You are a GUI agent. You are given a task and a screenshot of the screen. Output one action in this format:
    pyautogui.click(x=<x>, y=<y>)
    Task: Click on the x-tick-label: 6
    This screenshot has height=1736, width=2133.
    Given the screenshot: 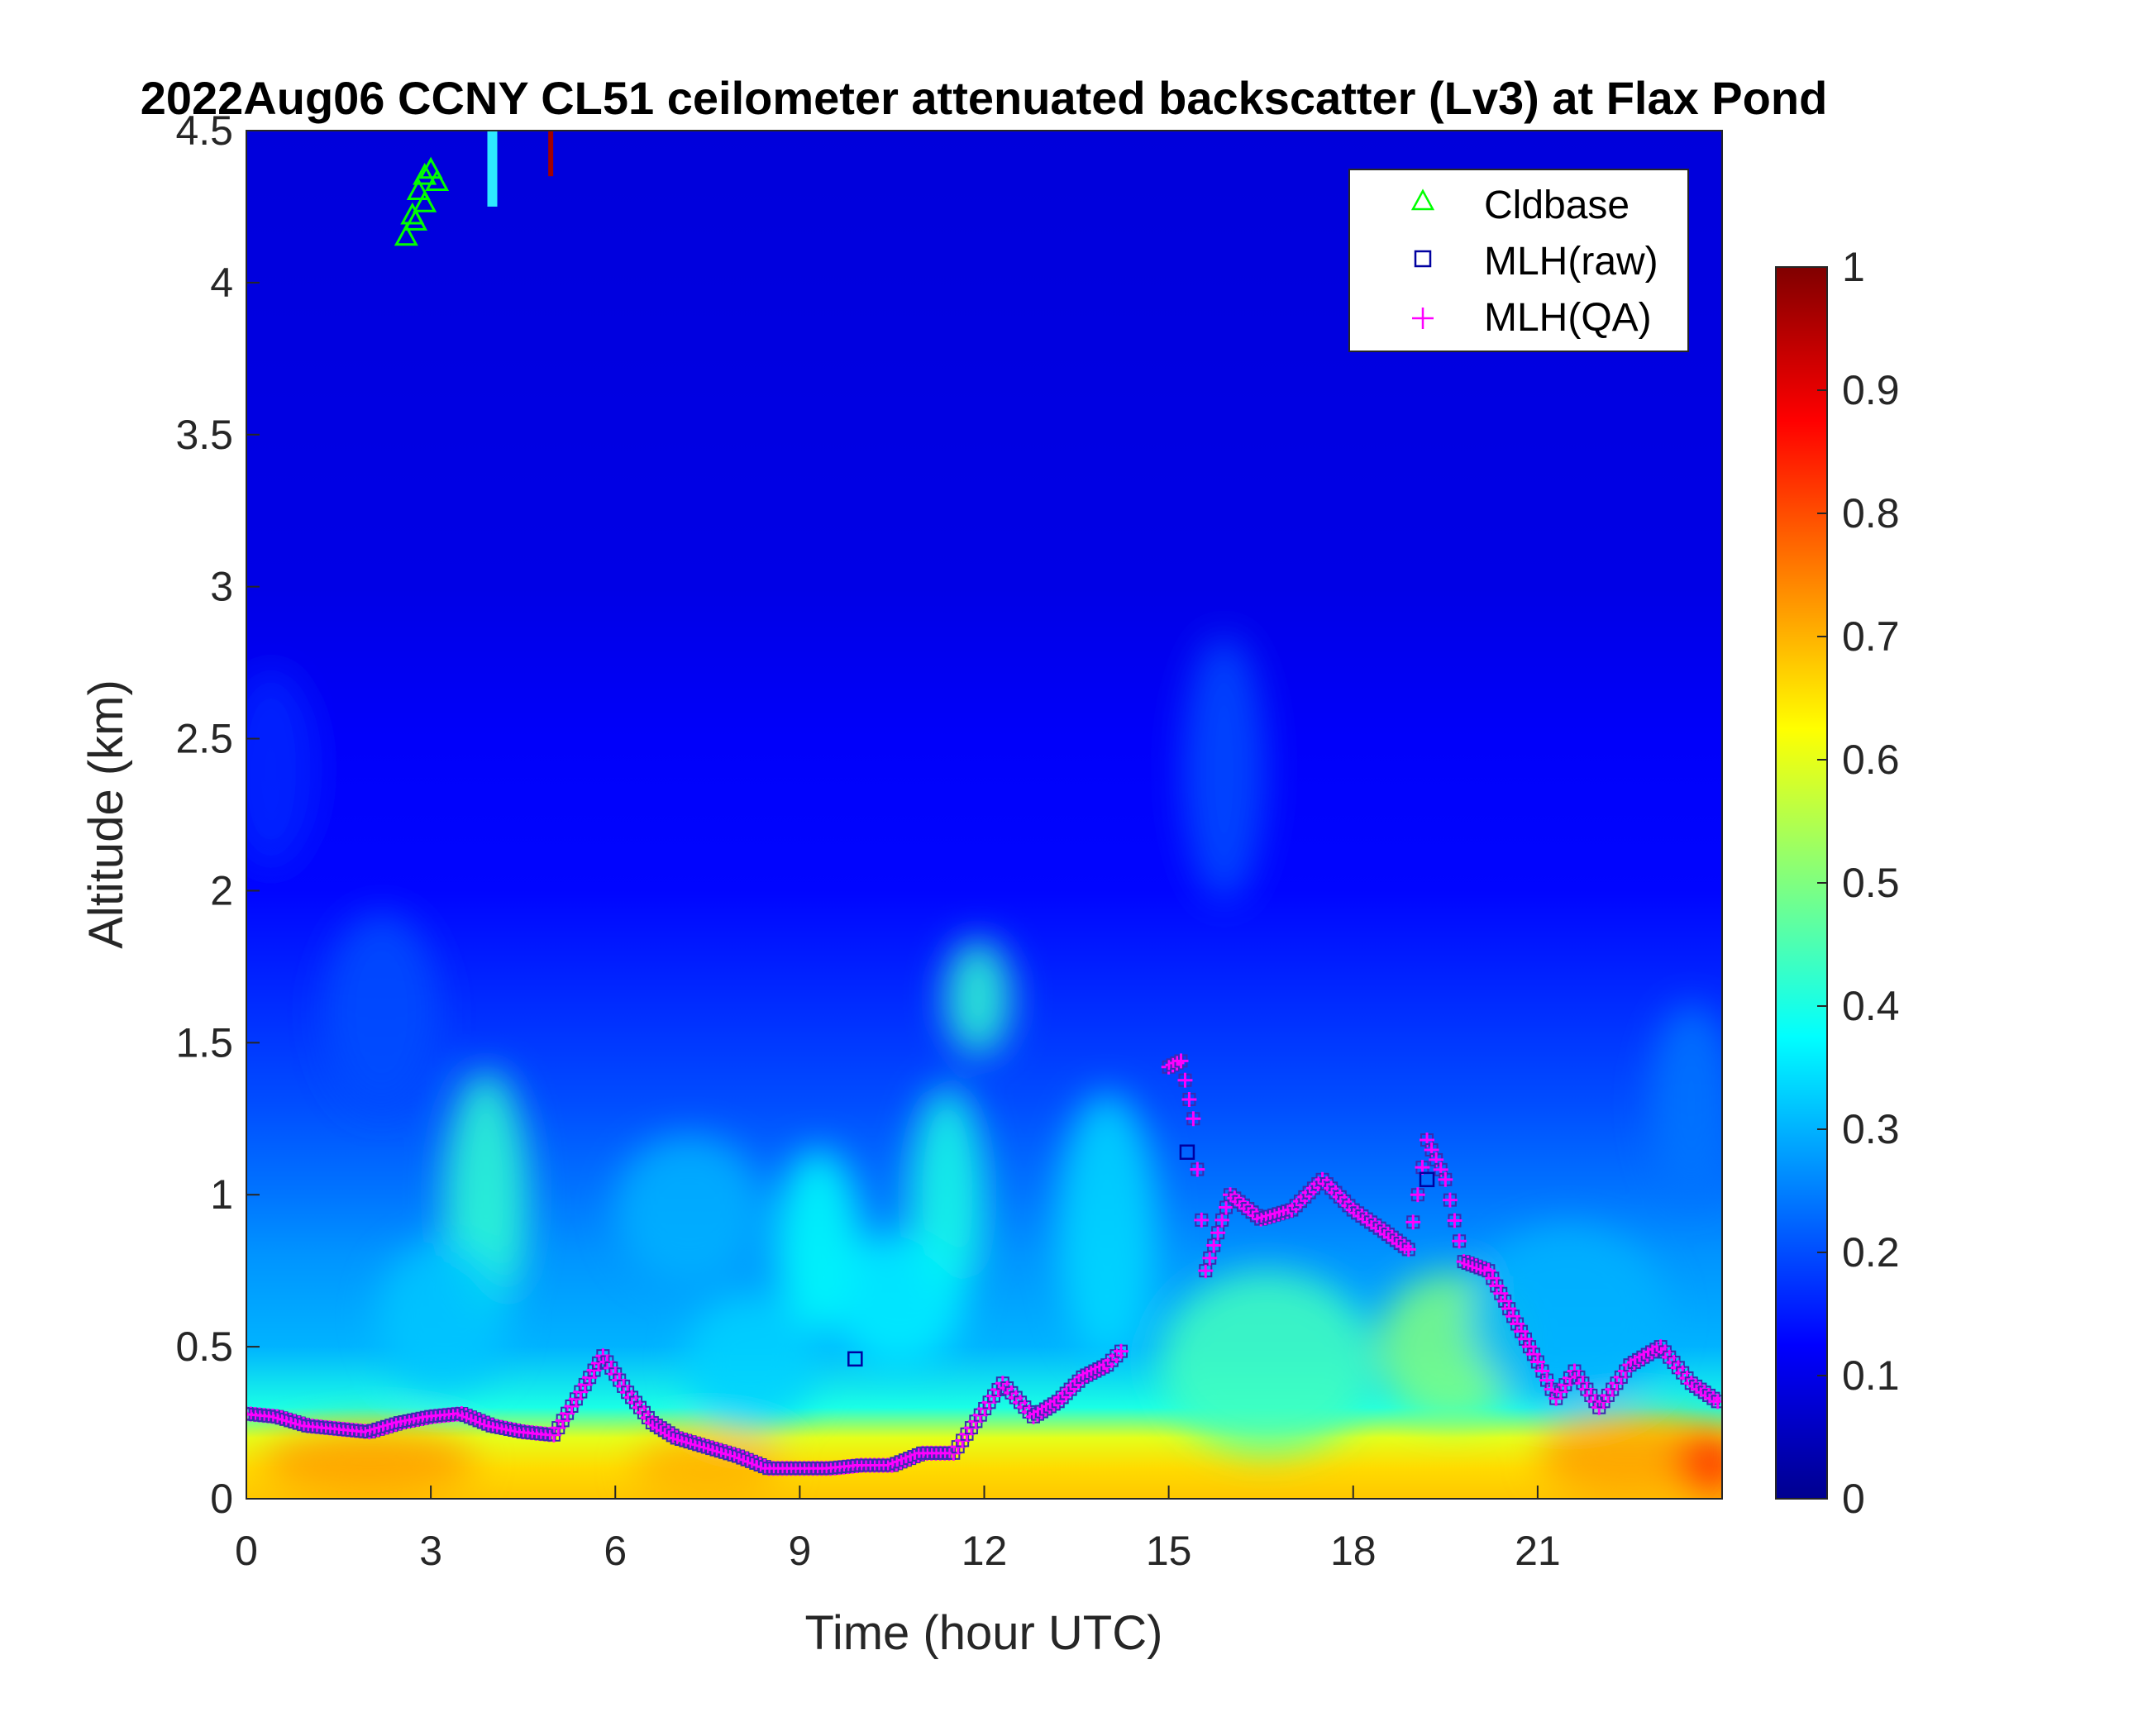 What is the action you would take?
    pyautogui.click(x=615, y=1551)
    